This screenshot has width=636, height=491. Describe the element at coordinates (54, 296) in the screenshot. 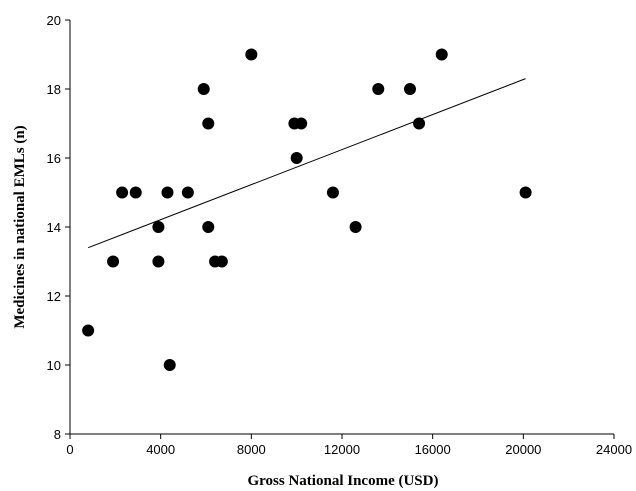

I see `y-tick-label: 12` at that location.